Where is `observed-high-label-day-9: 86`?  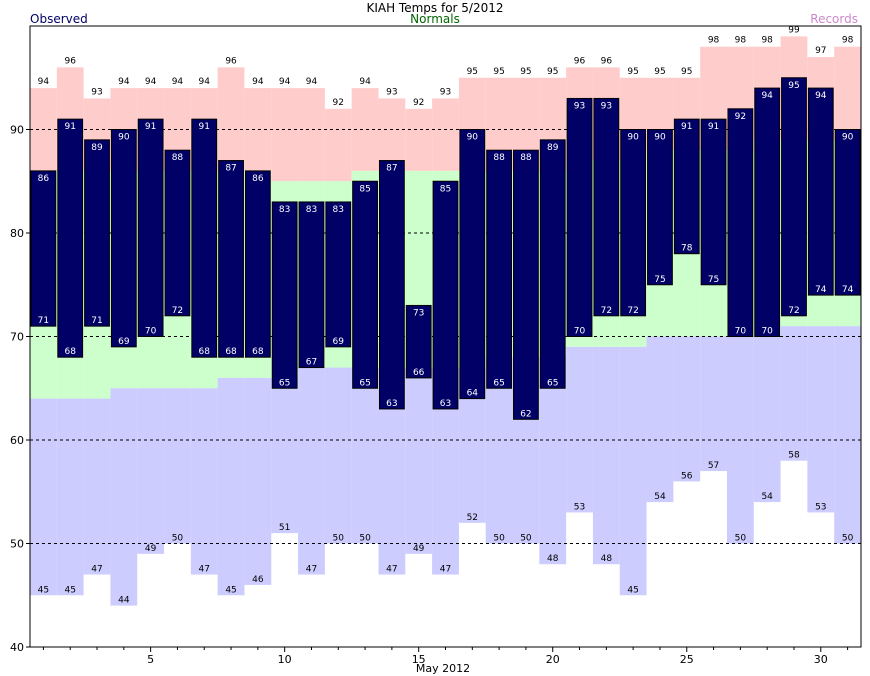 observed-high-label-day-9: 86 is located at coordinates (258, 179).